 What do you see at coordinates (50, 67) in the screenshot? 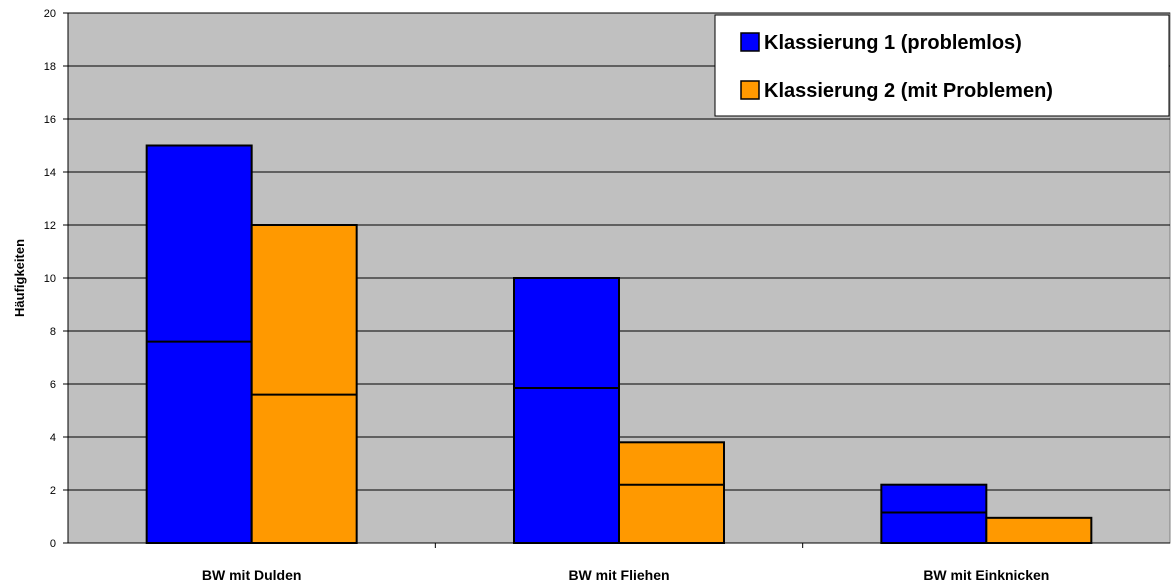
I see `y-tick-label: 18` at bounding box center [50, 67].